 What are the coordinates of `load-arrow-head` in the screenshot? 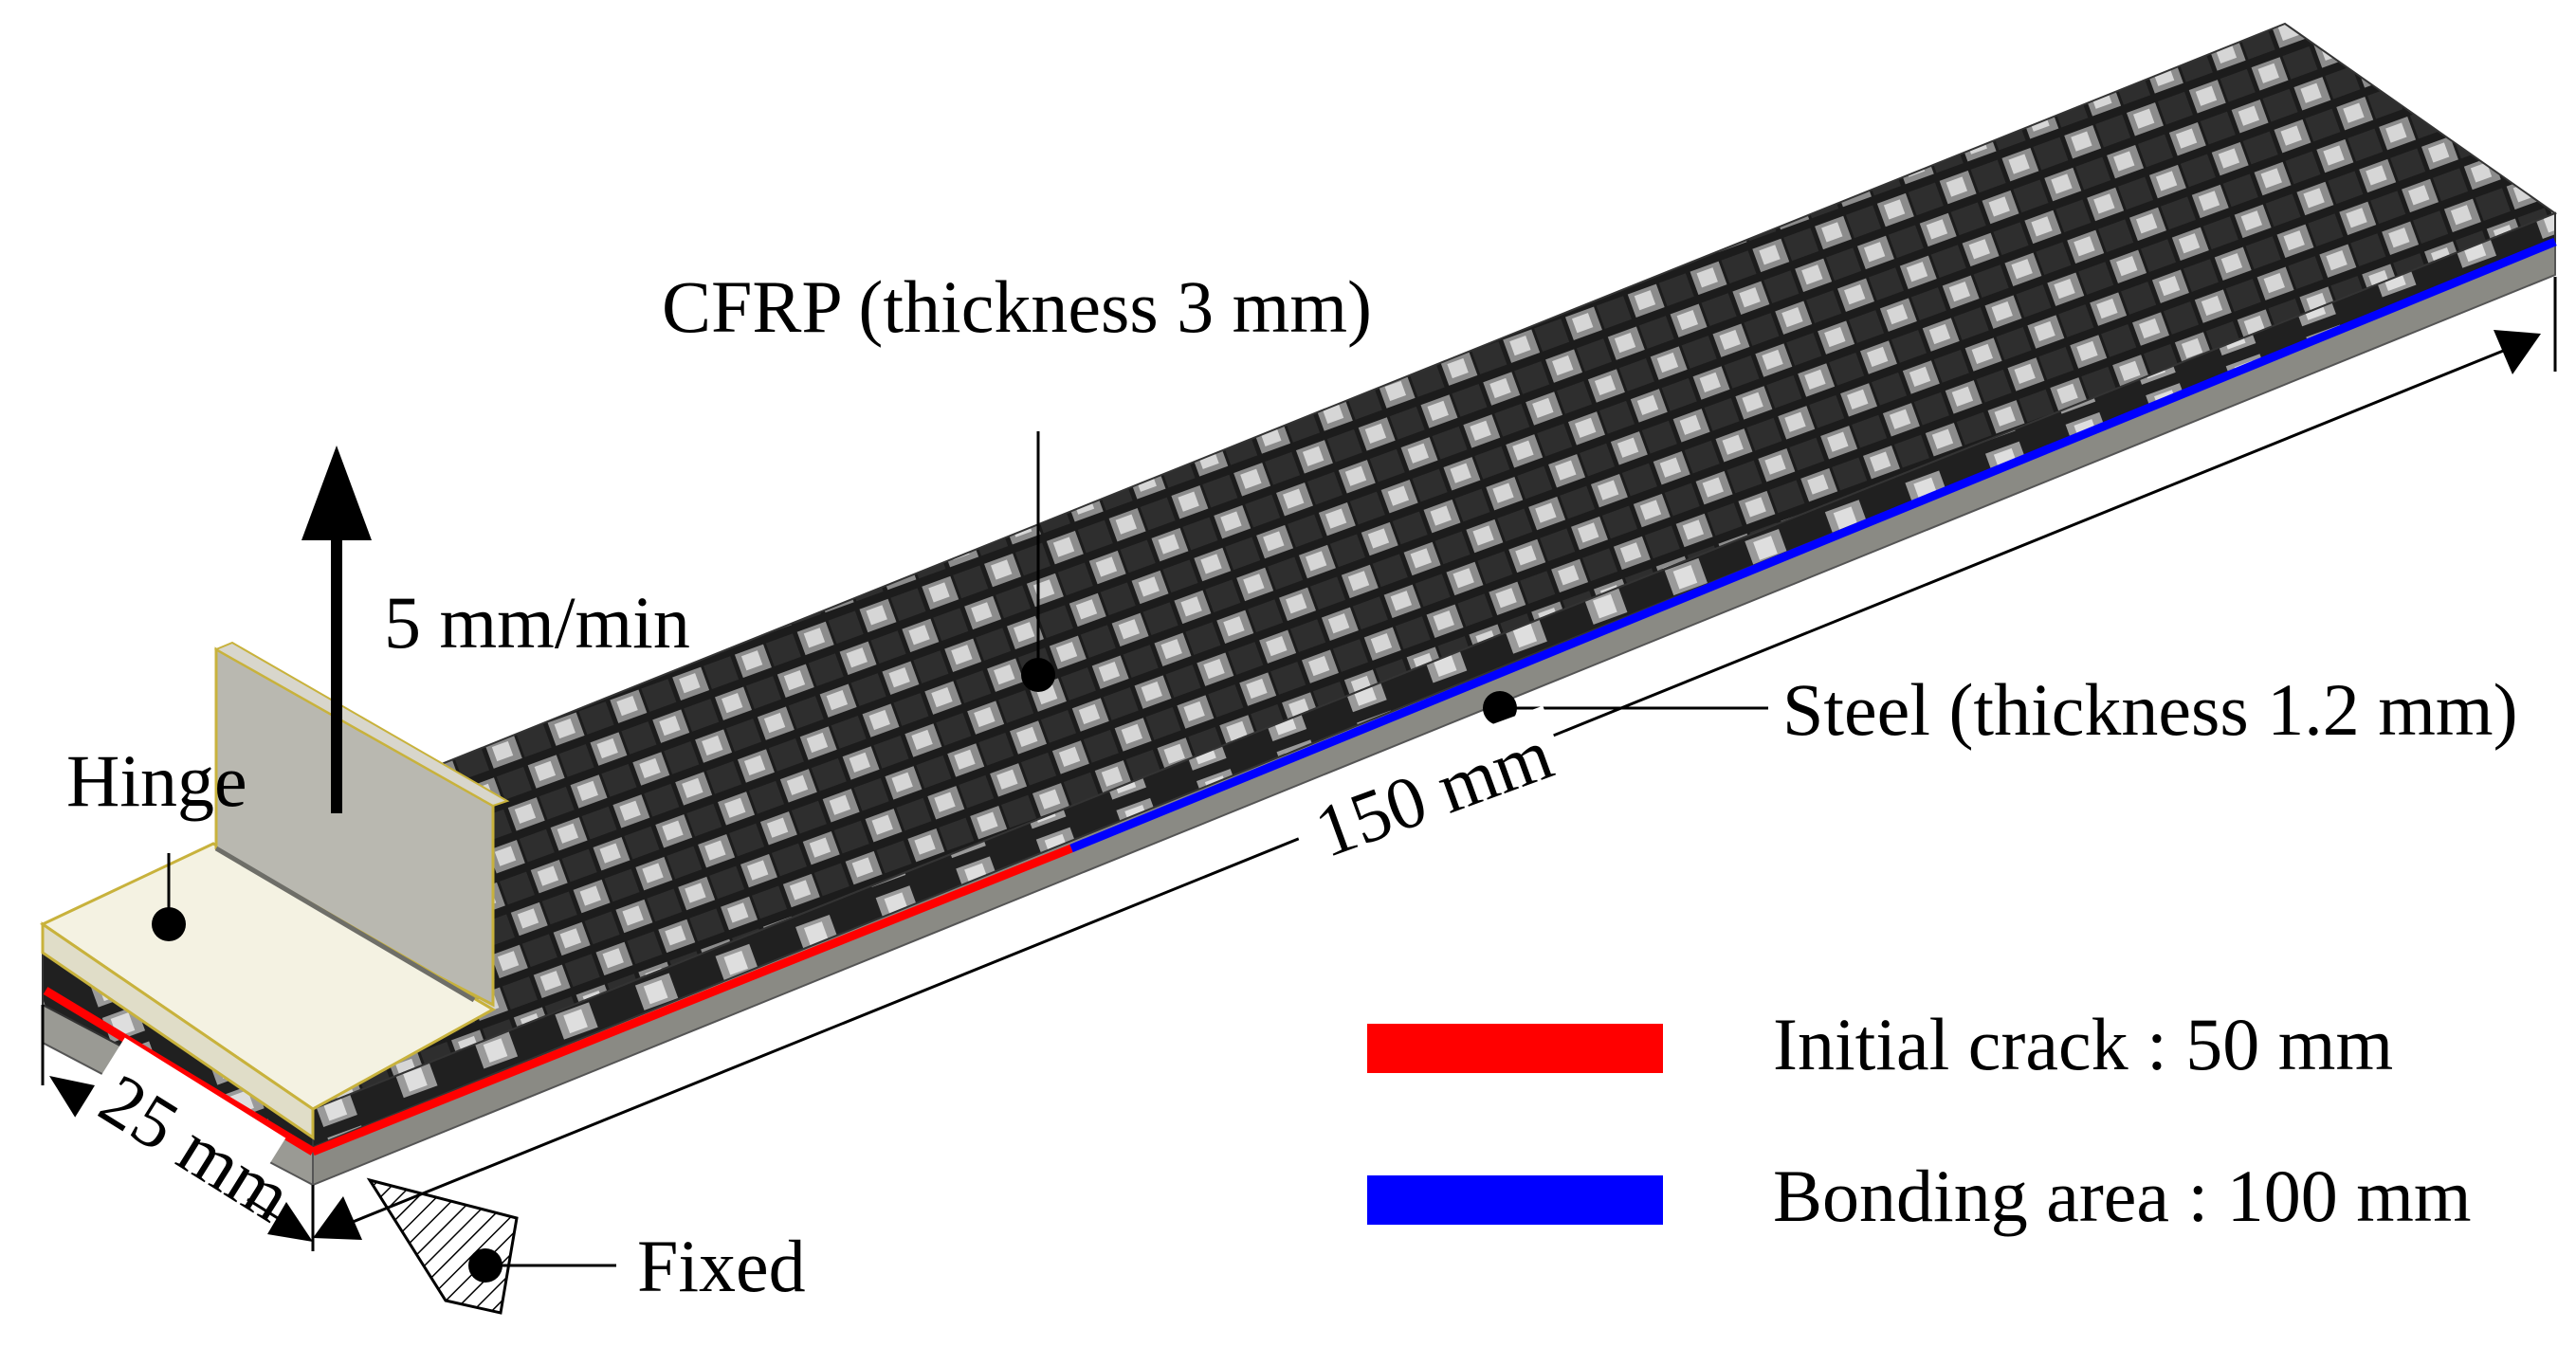 It's located at (336, 493).